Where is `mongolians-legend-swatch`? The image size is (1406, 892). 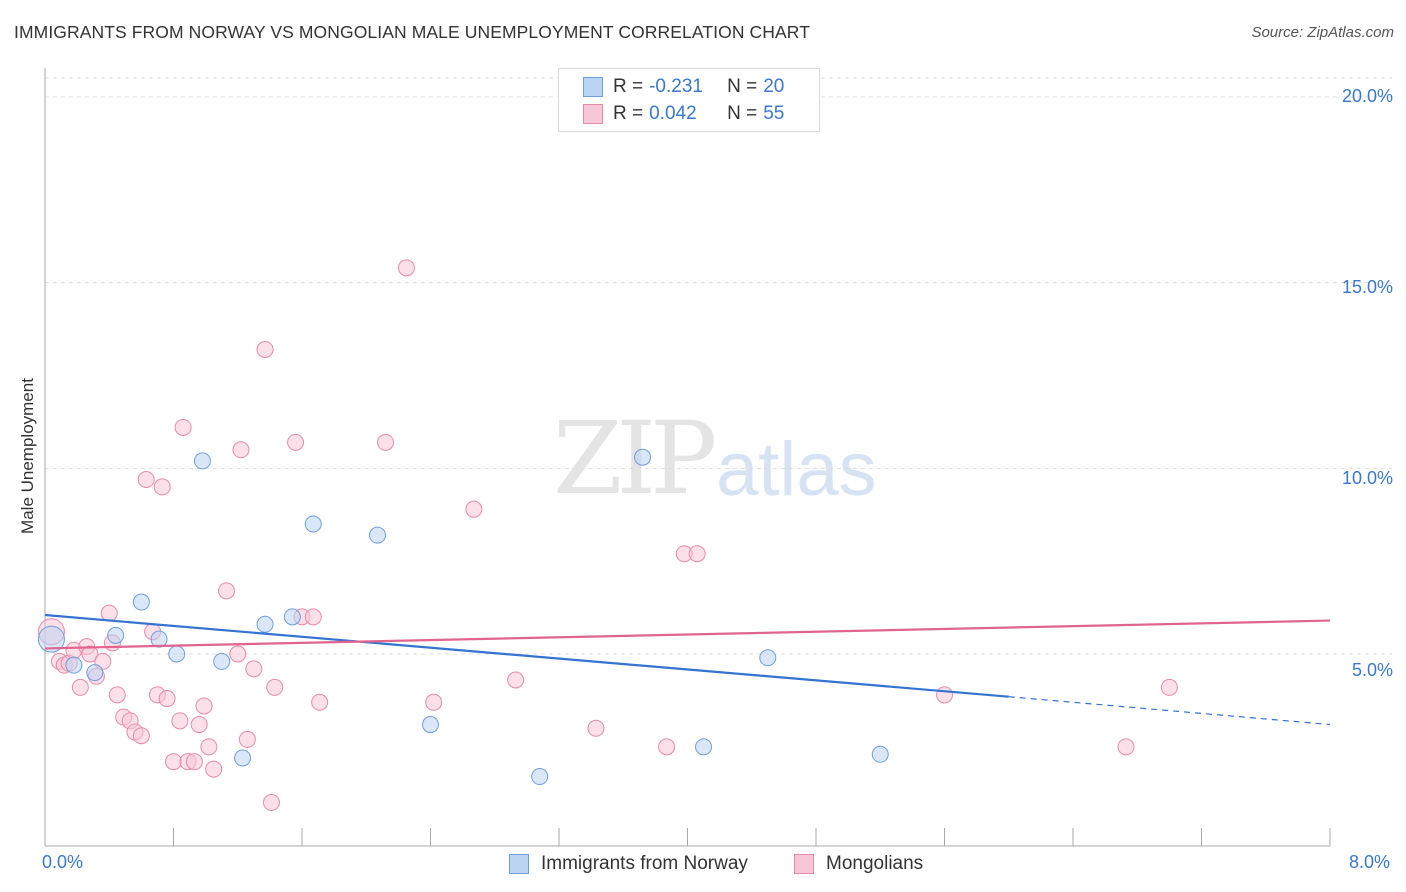
mongolians-legend-swatch is located at coordinates (804, 864).